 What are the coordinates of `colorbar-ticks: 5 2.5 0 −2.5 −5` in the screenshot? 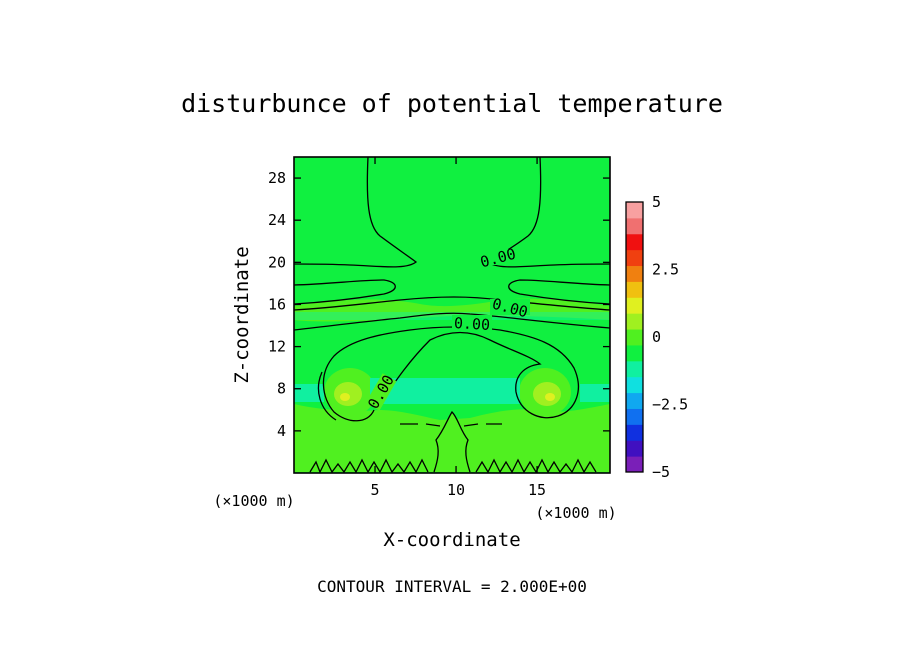 It's located at (670, 337).